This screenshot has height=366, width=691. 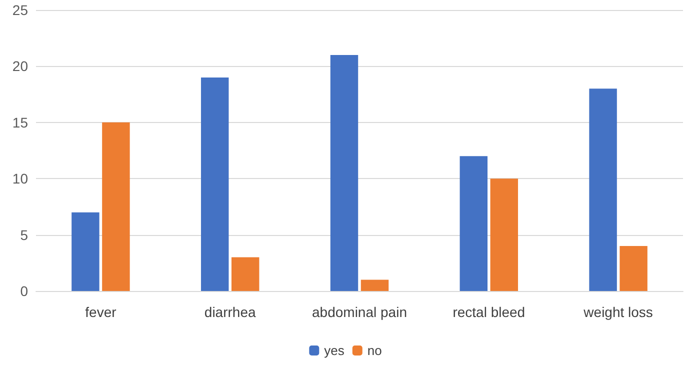 I want to click on x-tick-label: rectal bleed, so click(x=489, y=312).